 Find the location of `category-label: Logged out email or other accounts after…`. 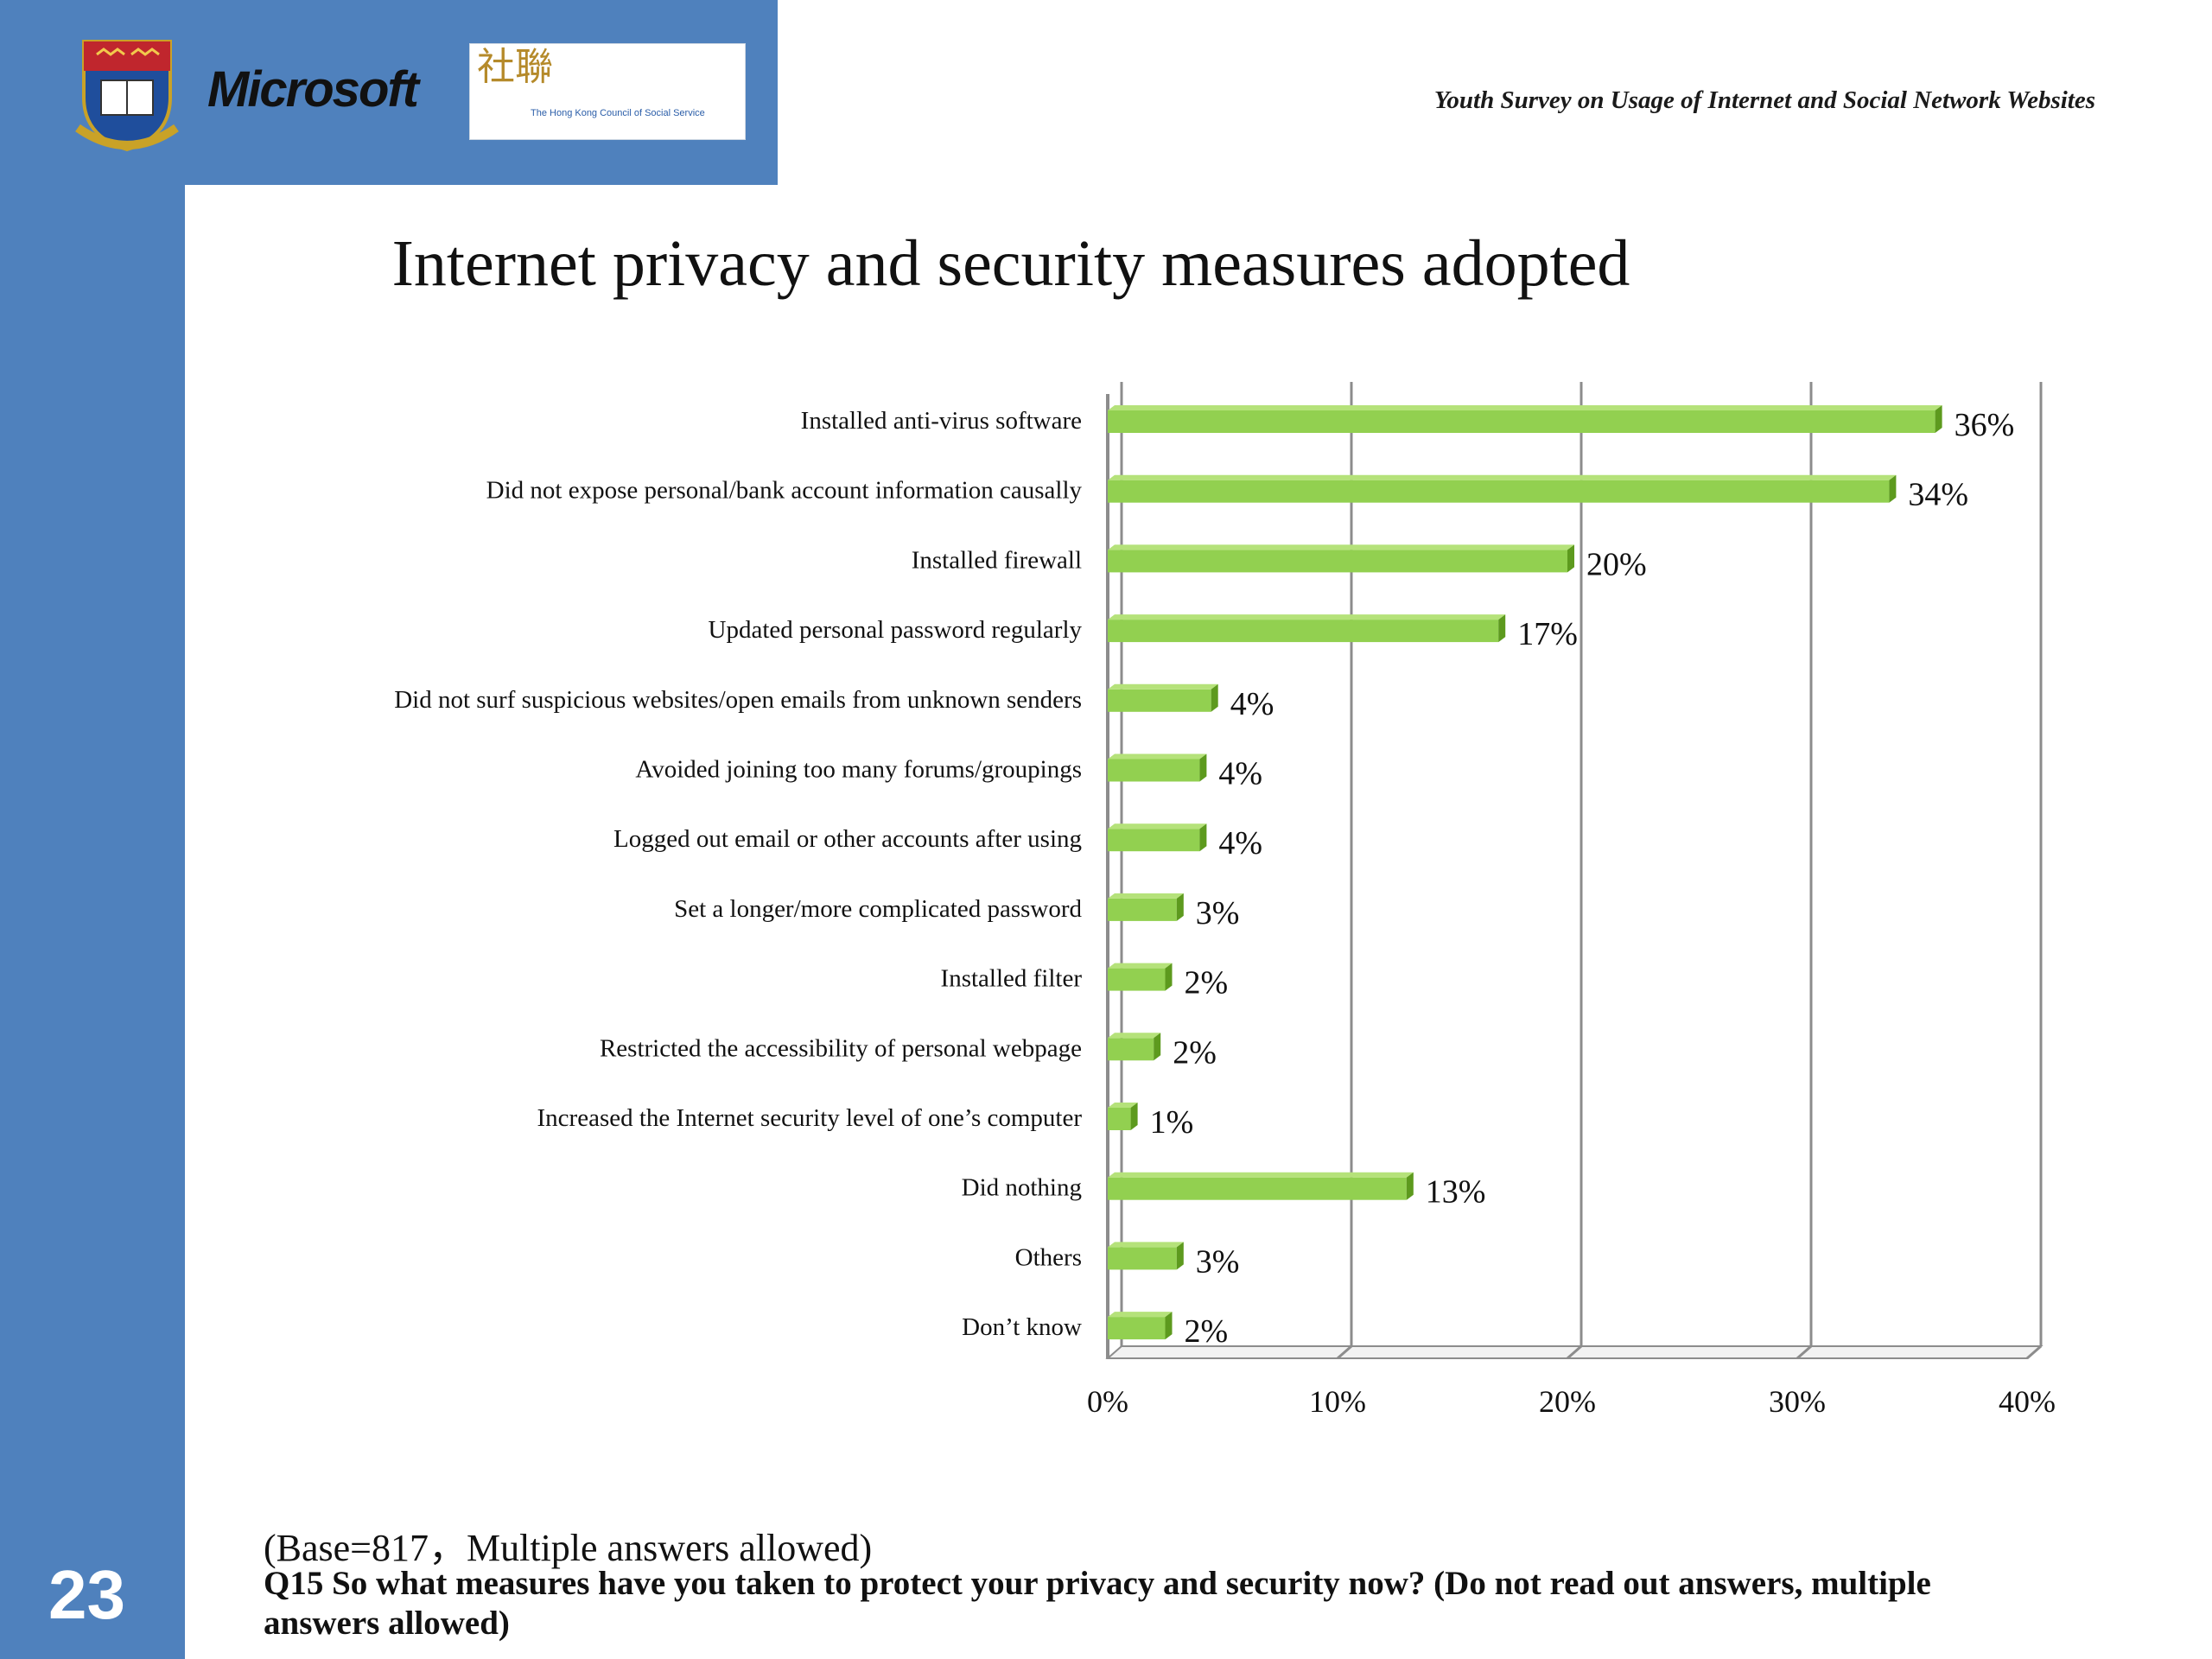

category-label: Logged out email or other accounts after… is located at coordinates (847, 839).